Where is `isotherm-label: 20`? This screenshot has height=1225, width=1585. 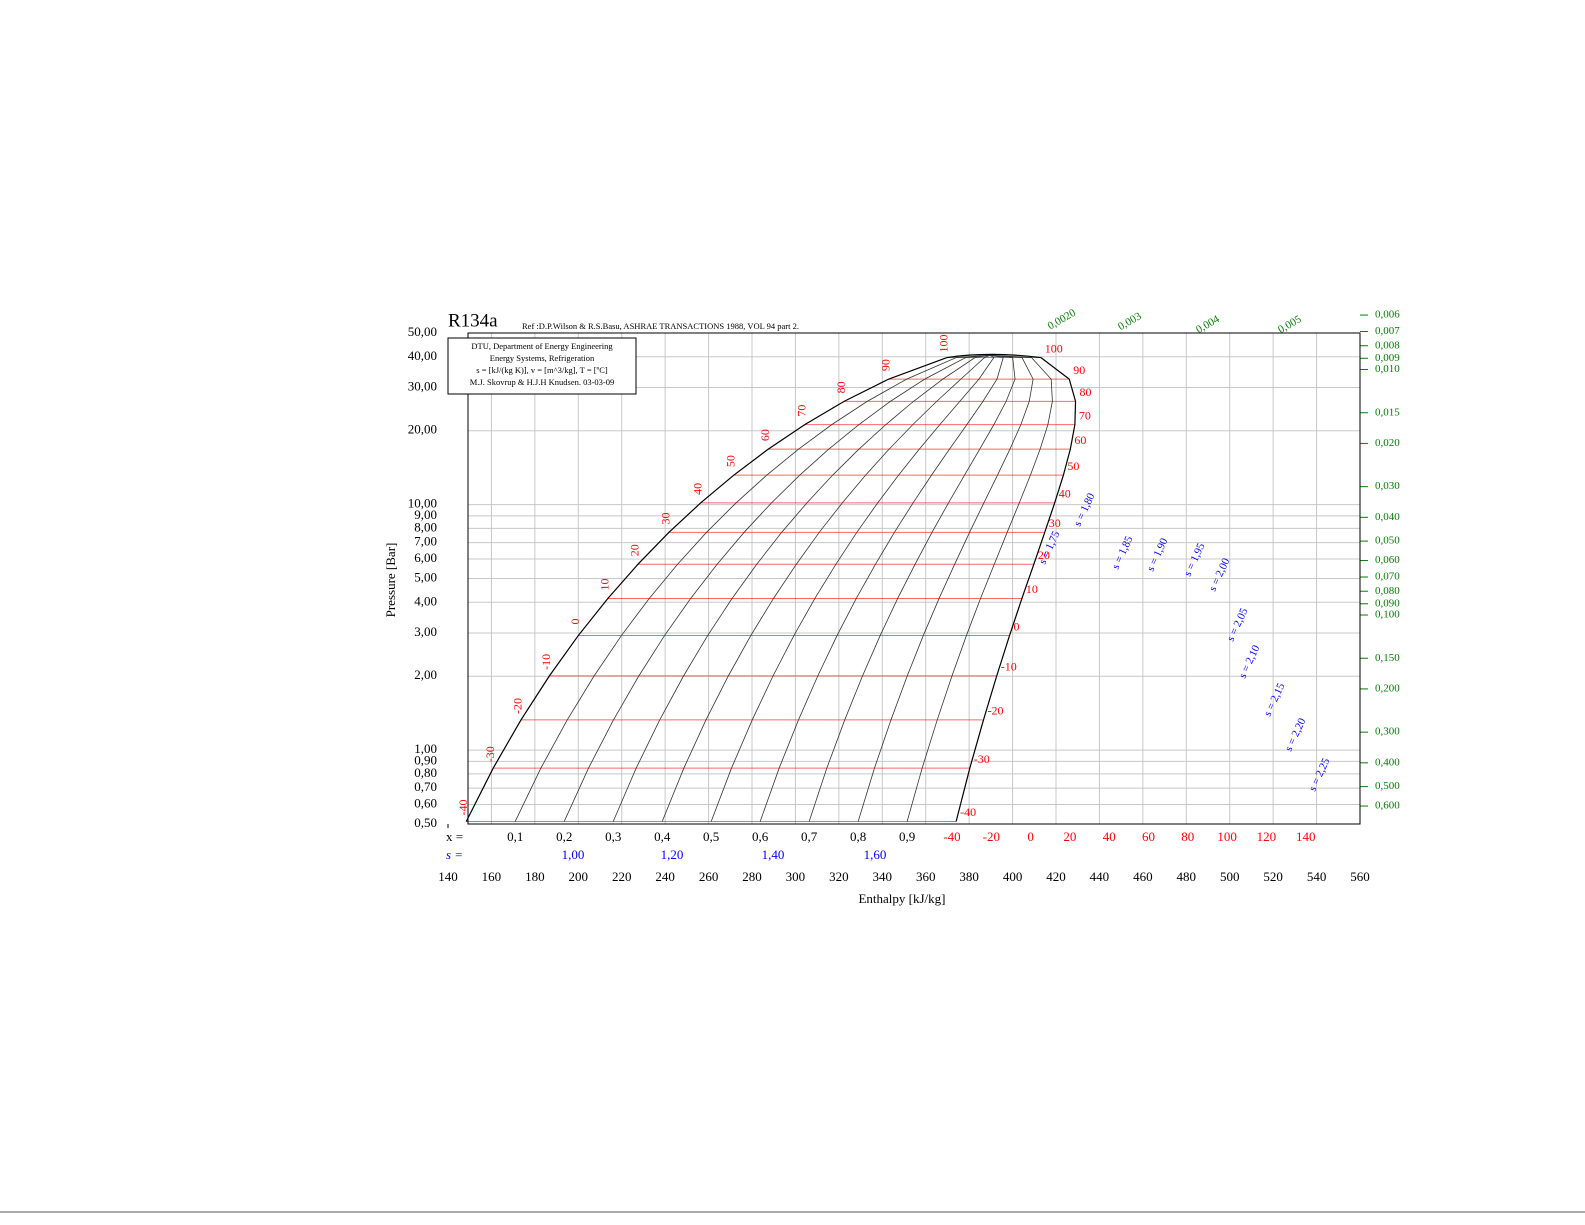 isotherm-label: 20 is located at coordinates (635, 550).